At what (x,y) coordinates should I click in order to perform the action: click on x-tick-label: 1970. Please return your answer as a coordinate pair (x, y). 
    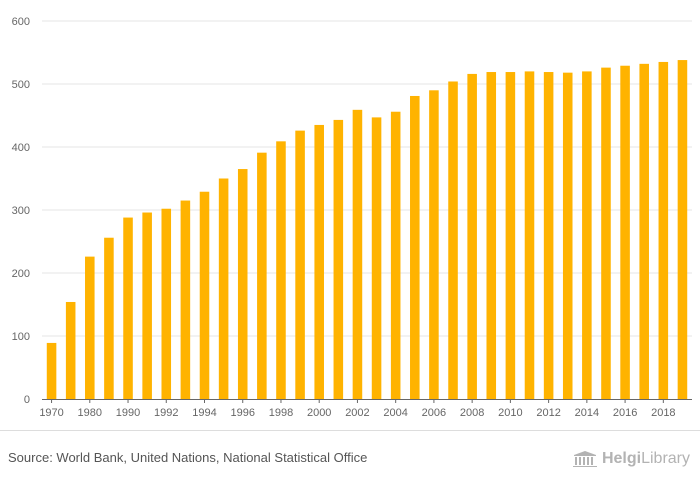
    Looking at the image, I should click on (51, 413).